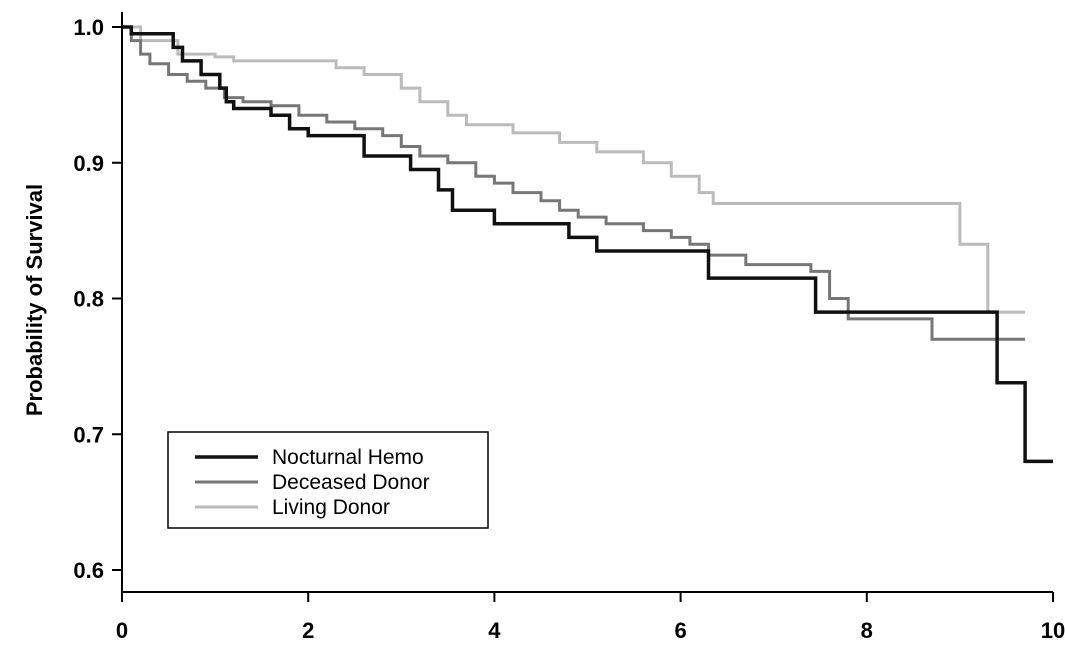 The width and height of the screenshot is (1065, 647). Describe the element at coordinates (122, 630) in the screenshot. I see `x-tick-label: 0` at that location.